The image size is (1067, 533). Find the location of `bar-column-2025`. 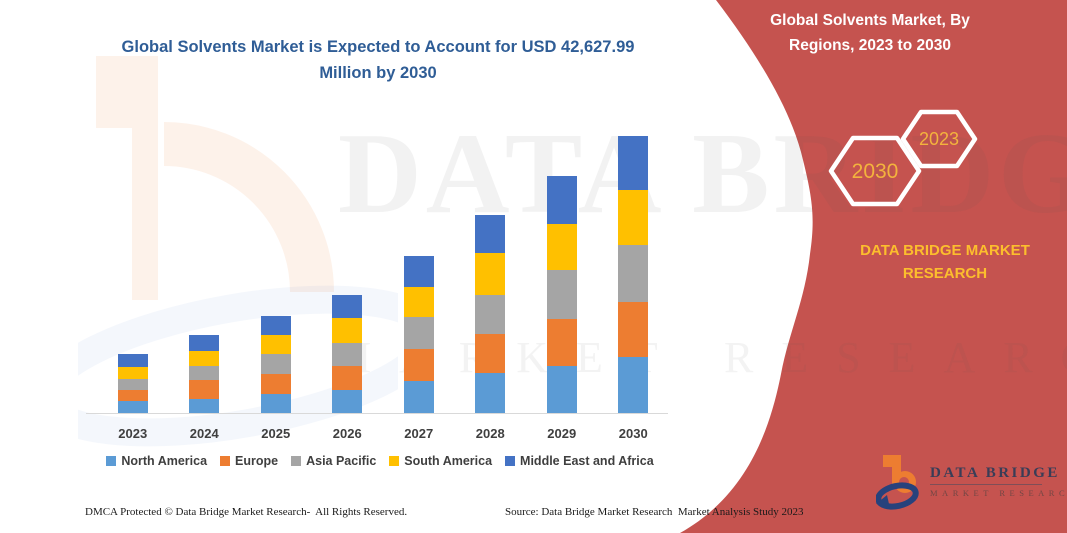

bar-column-2025 is located at coordinates (276, 364).